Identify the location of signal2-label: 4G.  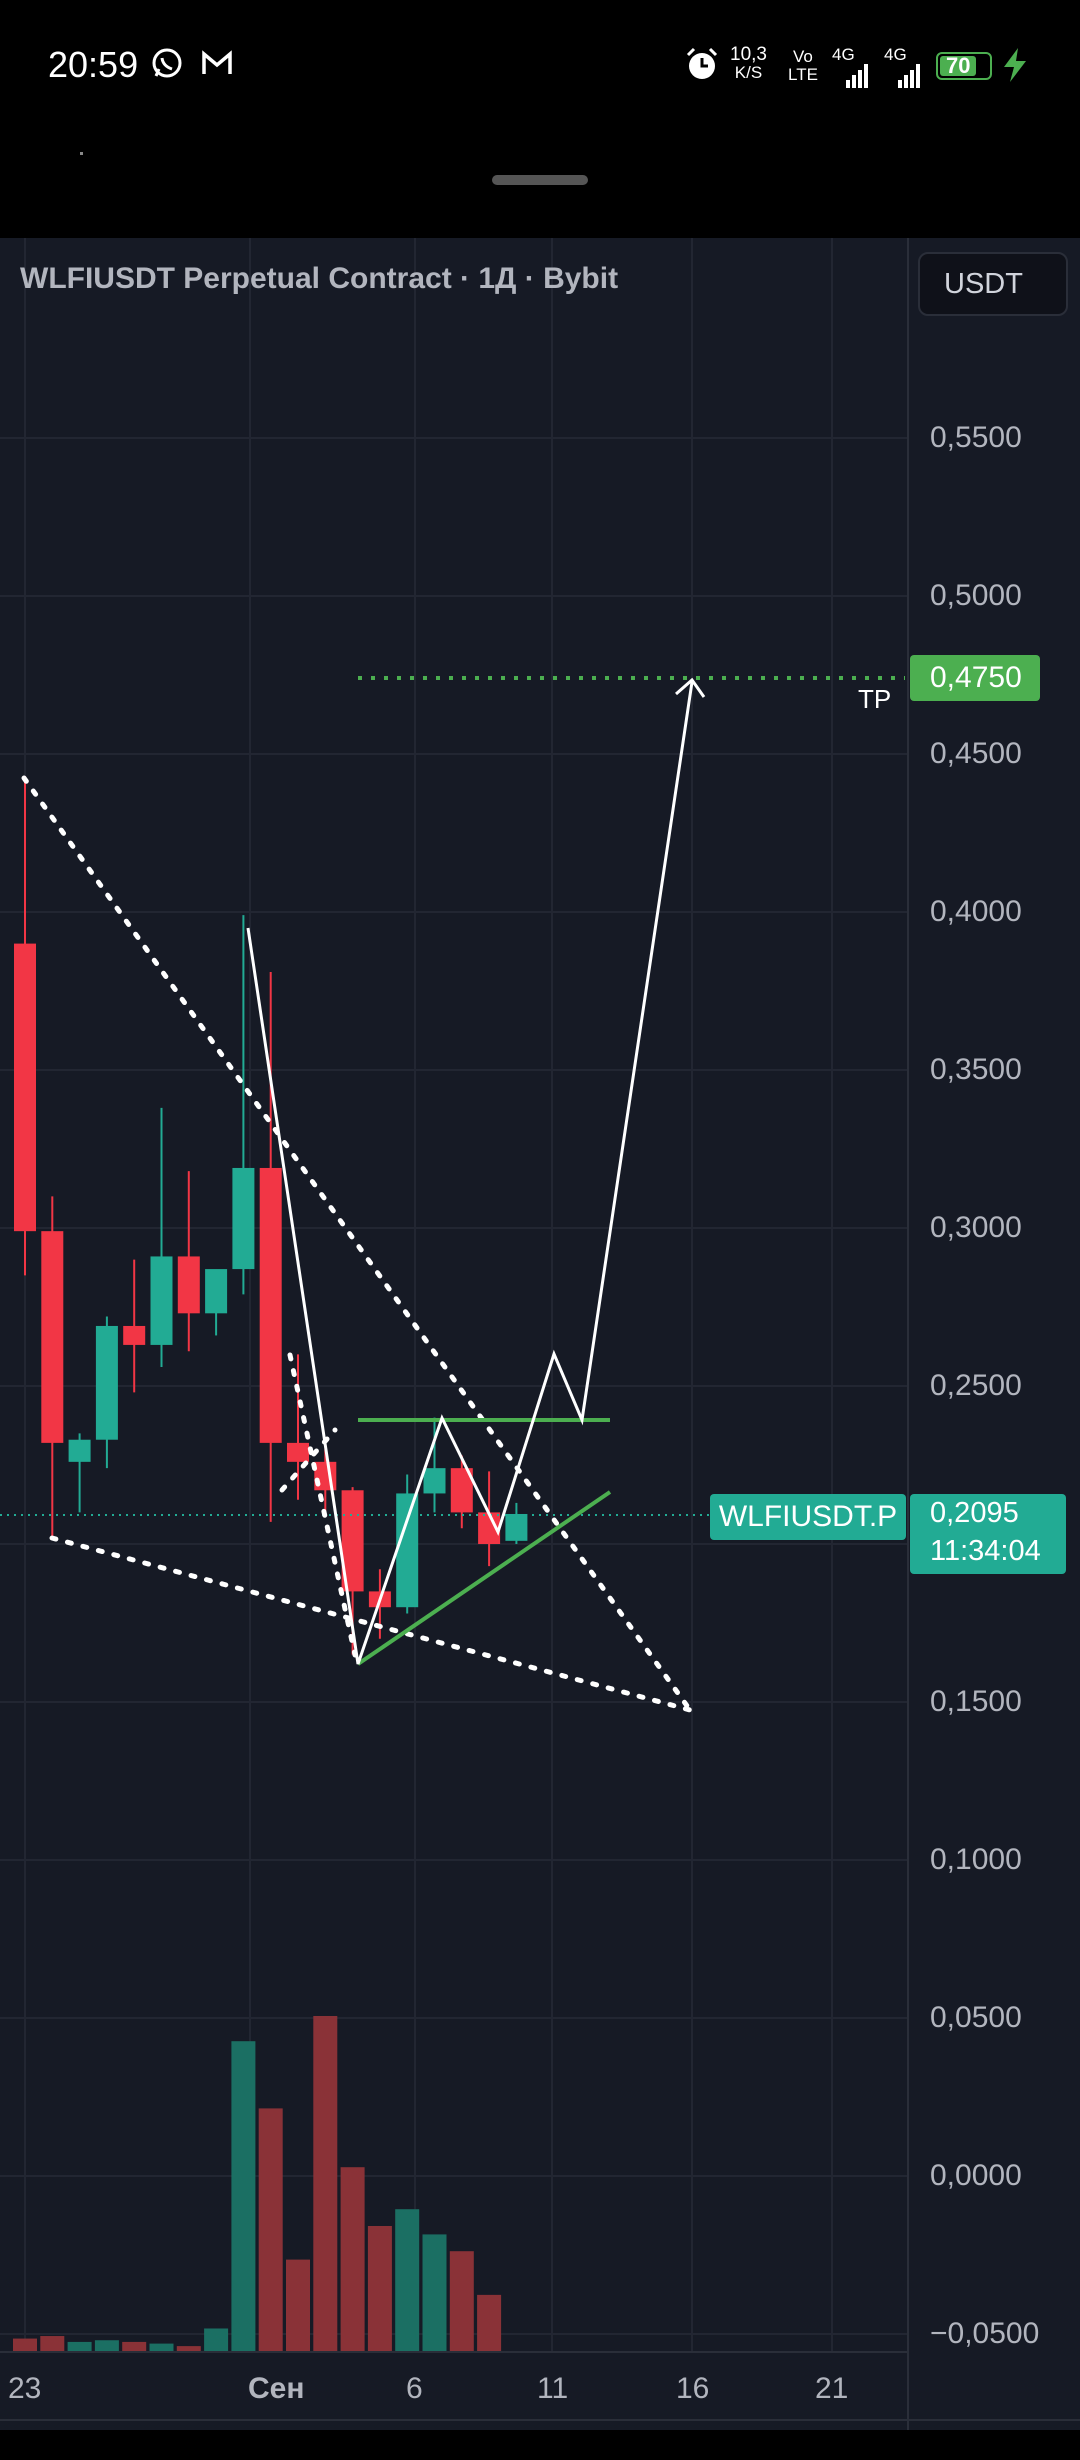
(895, 54).